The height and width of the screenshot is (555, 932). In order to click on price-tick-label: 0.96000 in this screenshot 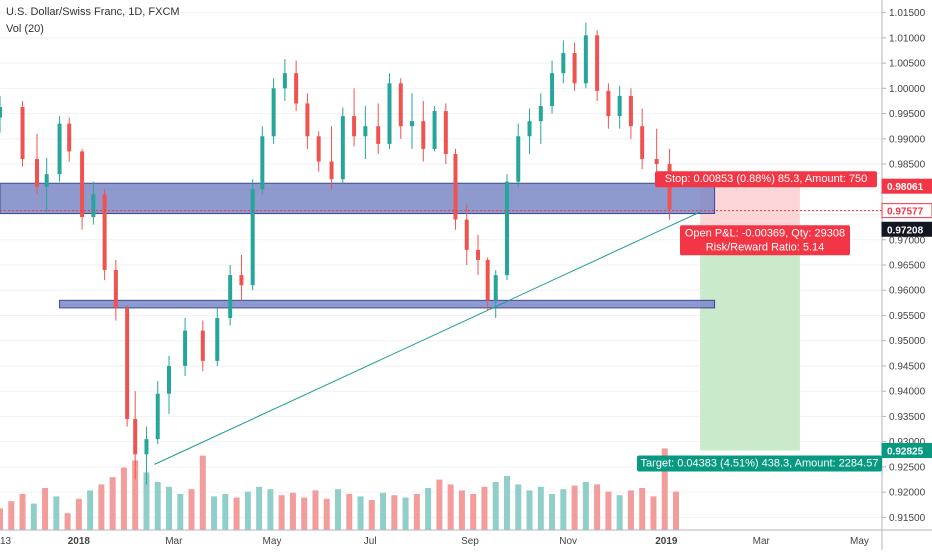, I will do `click(907, 291)`.